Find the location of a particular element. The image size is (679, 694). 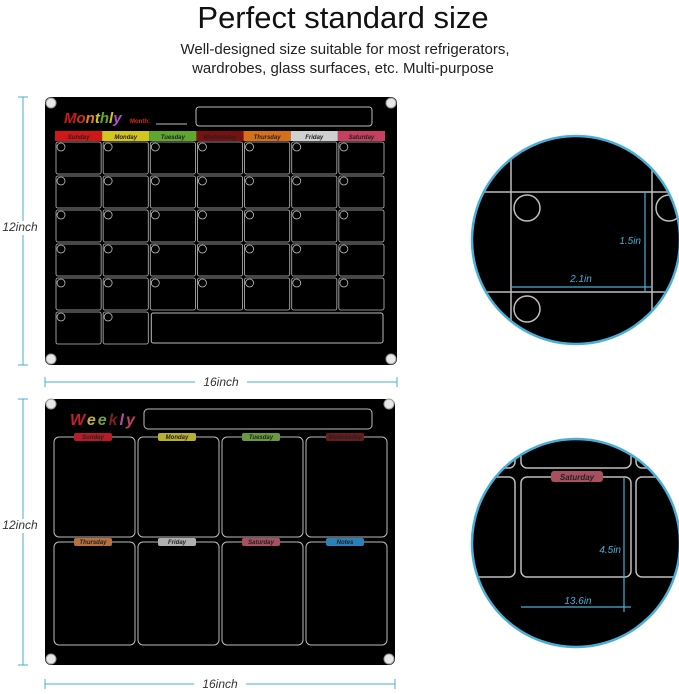

day-header-label: Wednesday is located at coordinates (220, 138).